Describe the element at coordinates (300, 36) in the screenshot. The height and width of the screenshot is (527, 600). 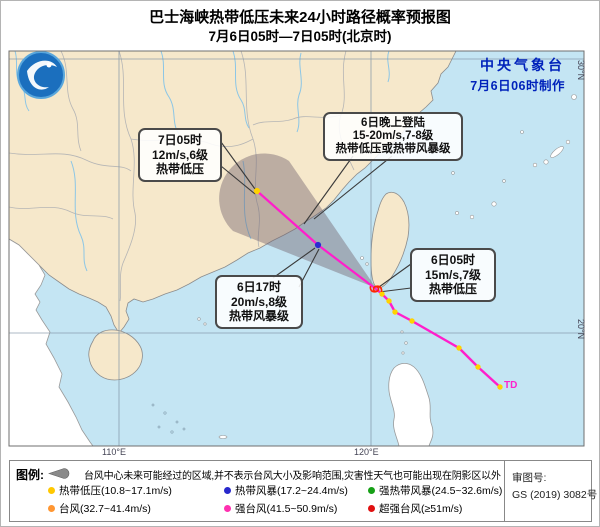
I see `page-subtitle: 7月6日05时—7日05时(北京时)` at that location.